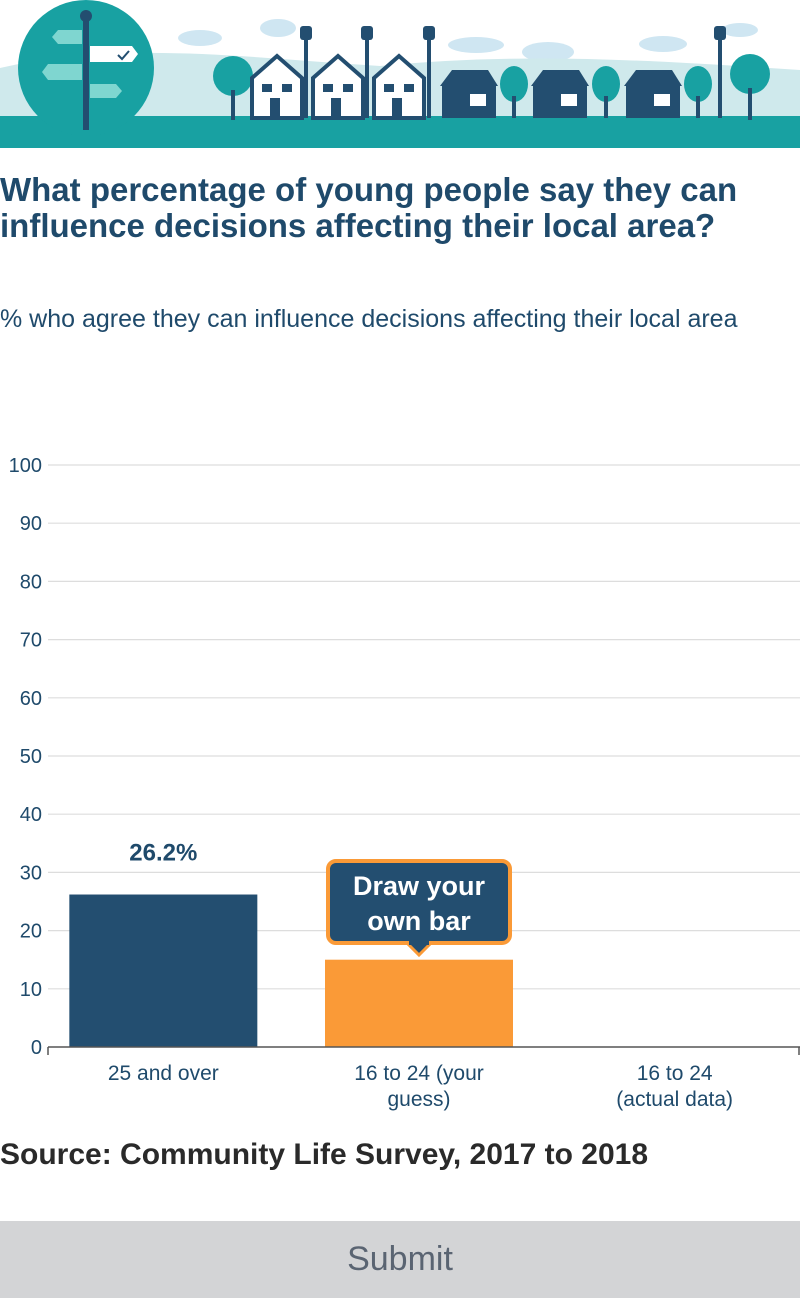  Describe the element at coordinates (25, 466) in the screenshot. I see `y-tick-label: 100` at that location.